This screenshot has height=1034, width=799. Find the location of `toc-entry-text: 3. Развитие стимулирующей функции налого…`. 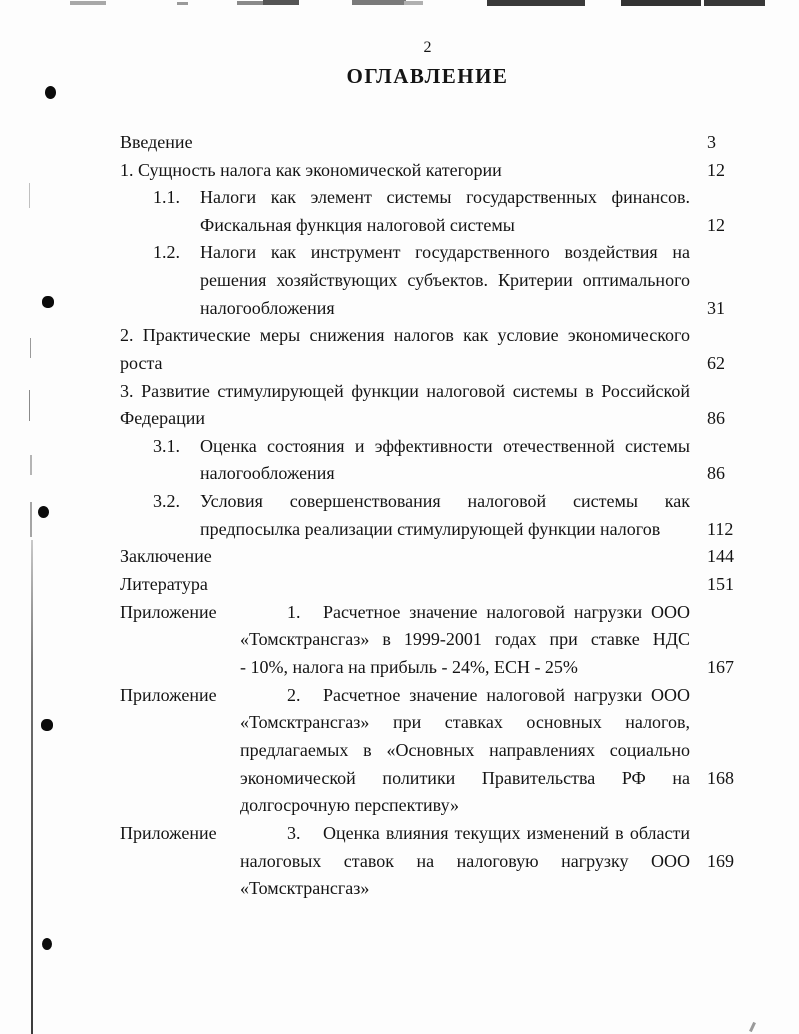

toc-entry-text: 3. Развитие стимулирующей функции налого… is located at coordinates (405, 391).